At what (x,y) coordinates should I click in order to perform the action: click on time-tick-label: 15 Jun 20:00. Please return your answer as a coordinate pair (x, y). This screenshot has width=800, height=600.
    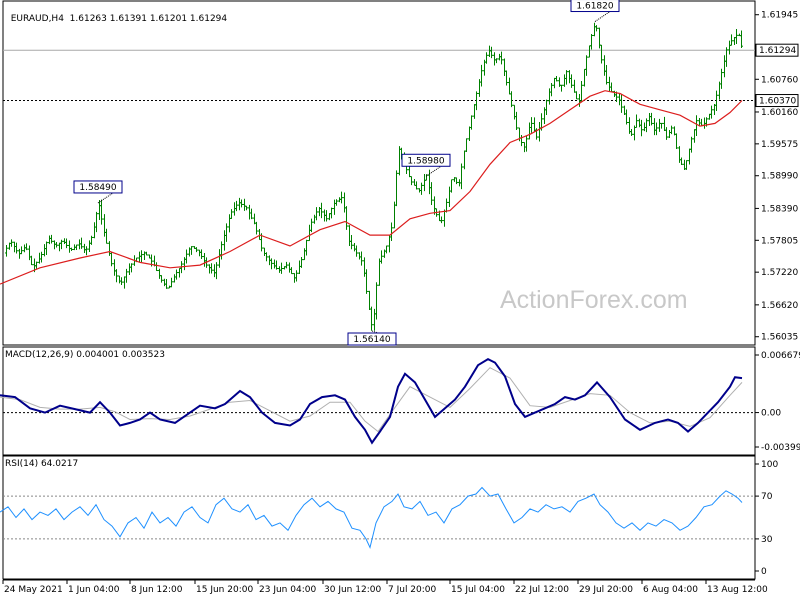
    Looking at the image, I should click on (224, 590).